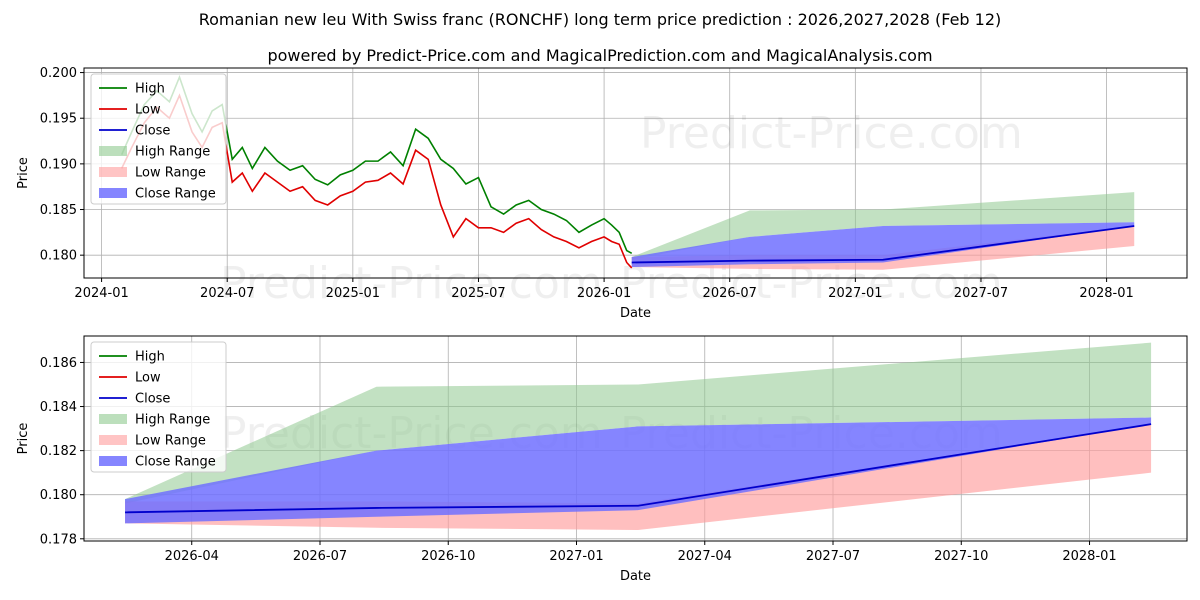 The width and height of the screenshot is (1200, 600). I want to click on x-tick-label: 2027-10, so click(961, 556).